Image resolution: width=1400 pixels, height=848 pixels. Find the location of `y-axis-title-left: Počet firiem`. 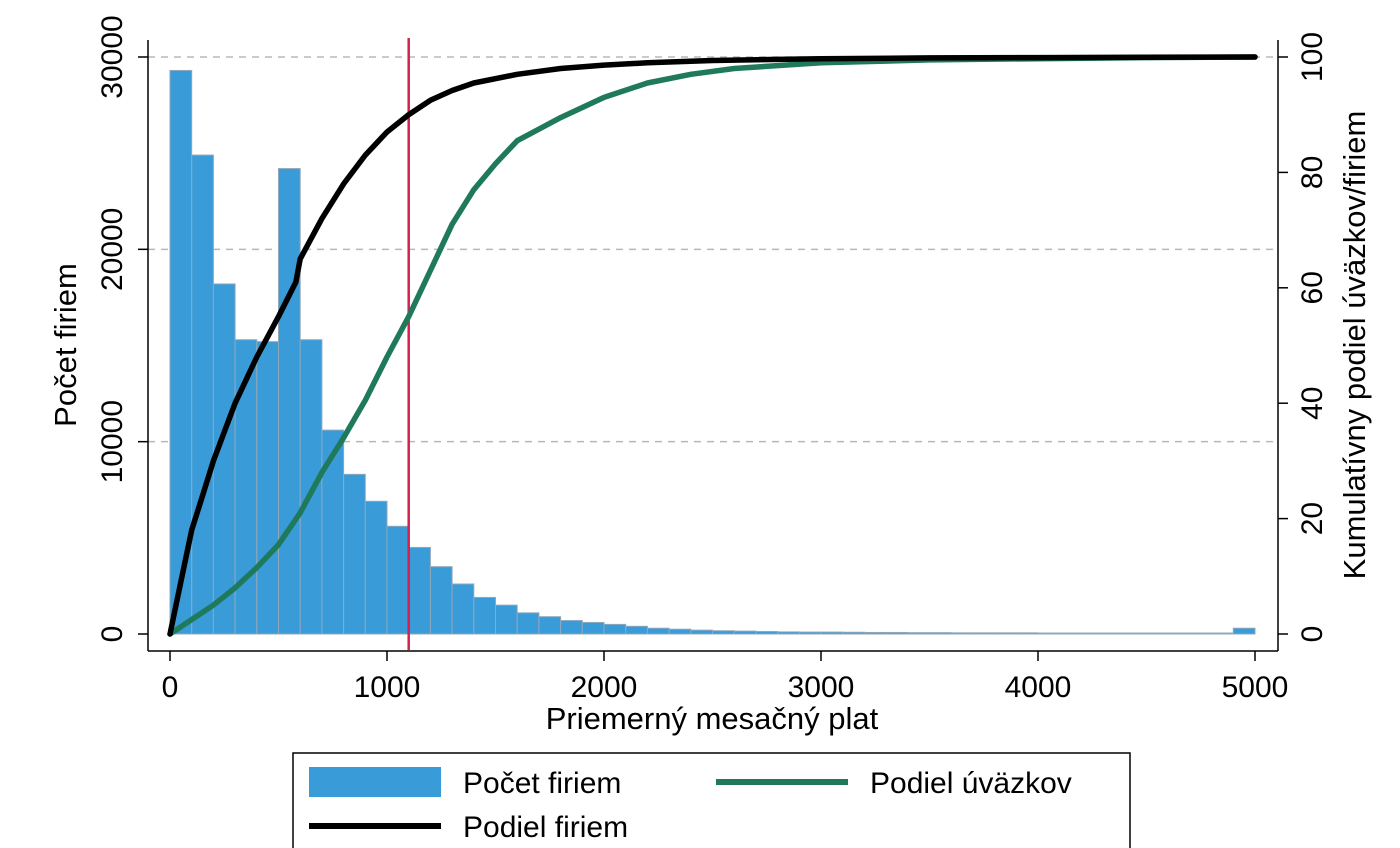

y-axis-title-left: Počet firiem is located at coordinates (65, 345).